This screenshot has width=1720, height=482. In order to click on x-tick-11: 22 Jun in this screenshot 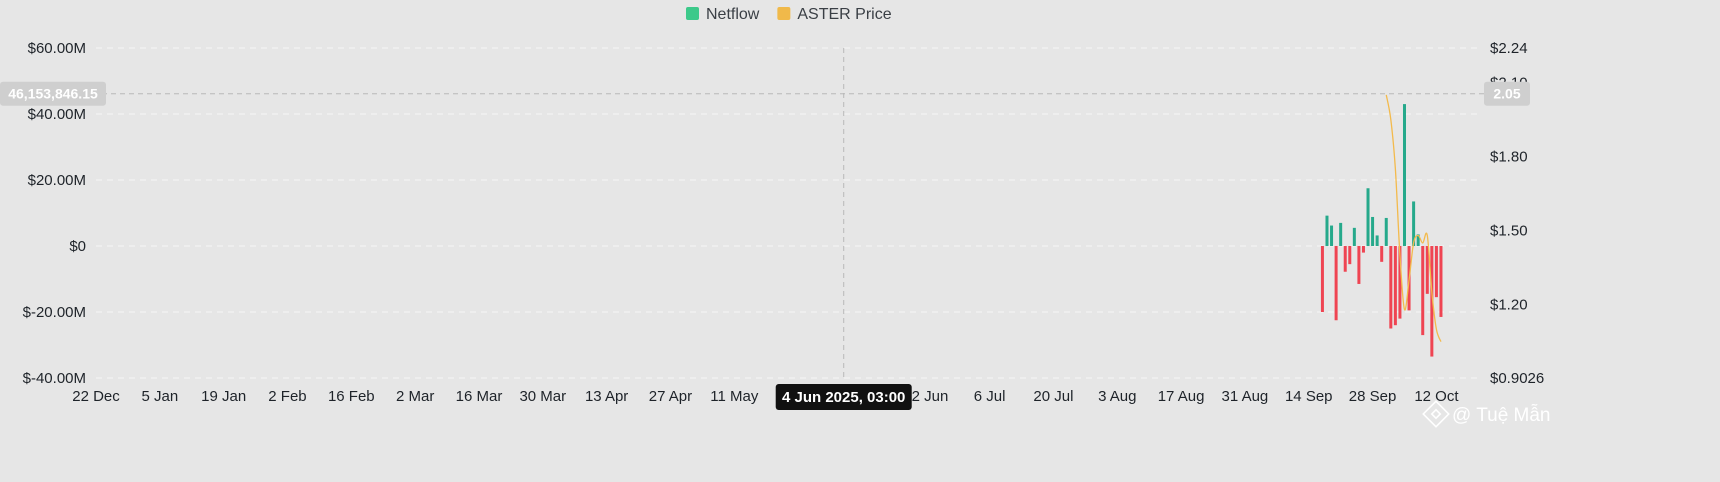, I will do `click(925, 396)`.